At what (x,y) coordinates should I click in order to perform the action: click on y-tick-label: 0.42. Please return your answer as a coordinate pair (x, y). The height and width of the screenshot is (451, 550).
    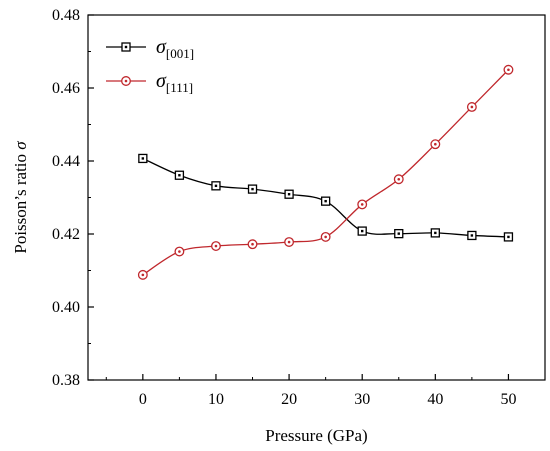
    Looking at the image, I should click on (66, 234).